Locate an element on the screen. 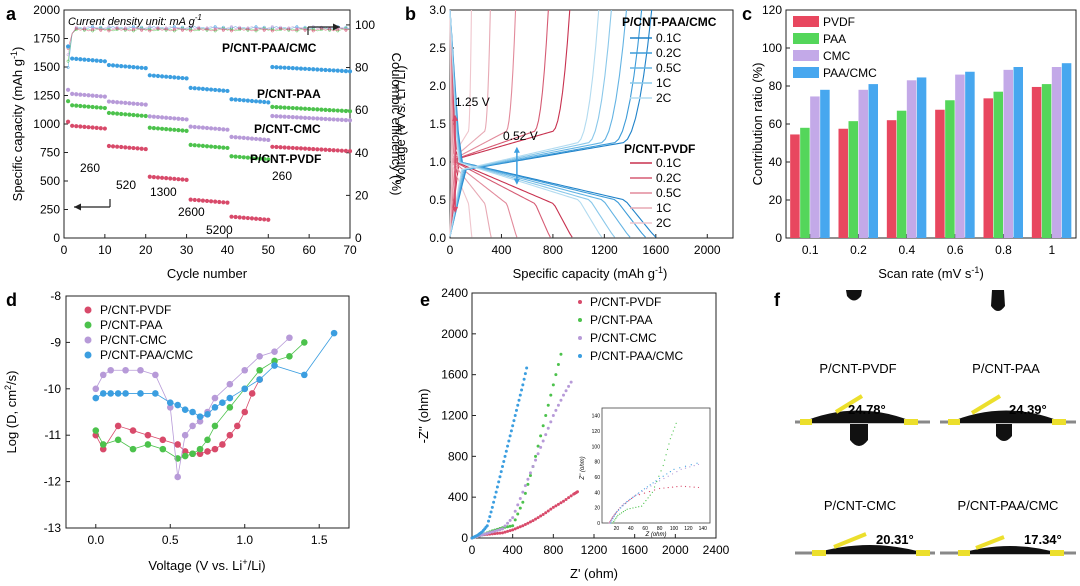 Image resolution: width=1080 pixels, height=586 pixels. y-tick-label: 2000 is located at coordinates (46, 10).